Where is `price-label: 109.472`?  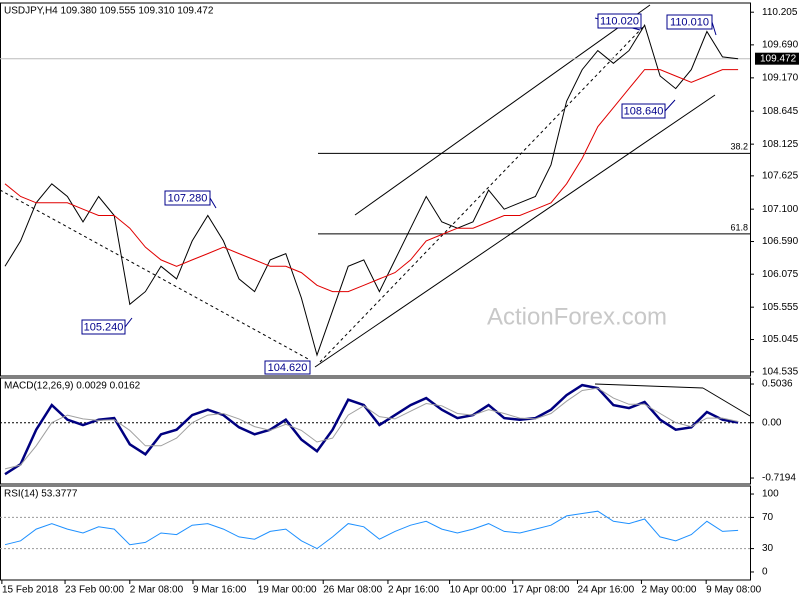
price-label: 109.472 is located at coordinates (778, 58).